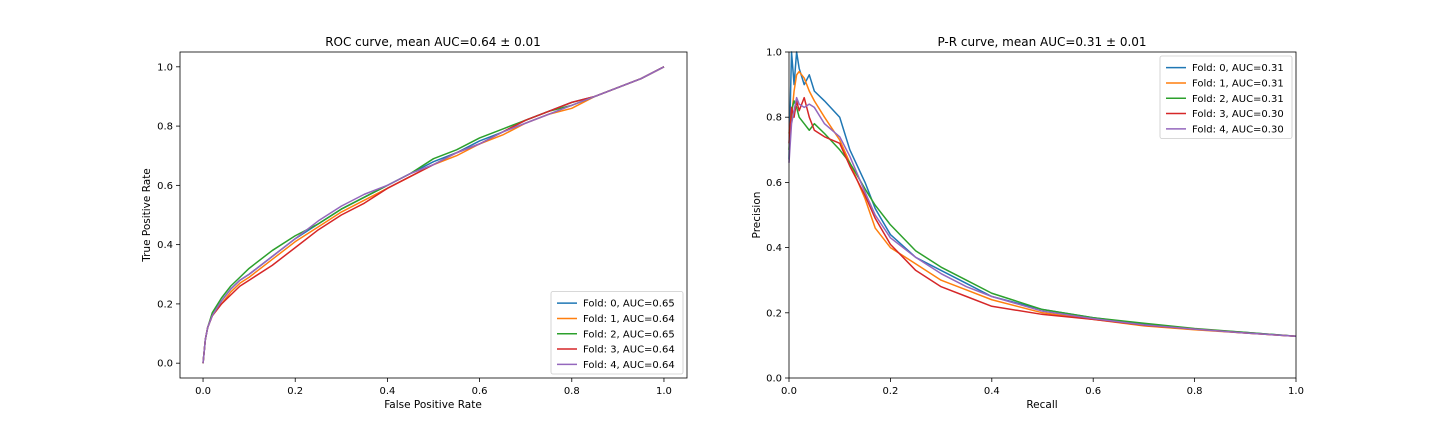 Image resolution: width=1440 pixels, height=432 pixels. I want to click on pr-y-tick-label: 0.2, so click(774, 313).